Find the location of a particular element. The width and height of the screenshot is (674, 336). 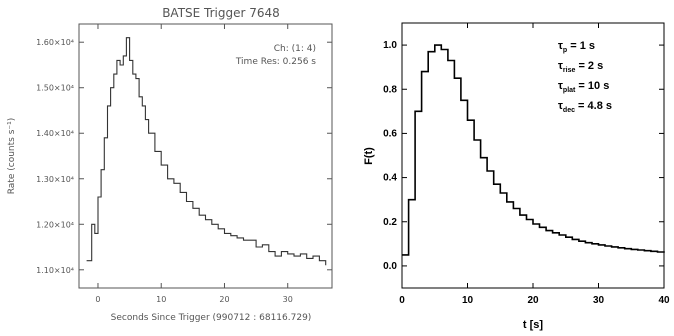

legend-entry: τplat = 10 s is located at coordinates (583, 87).